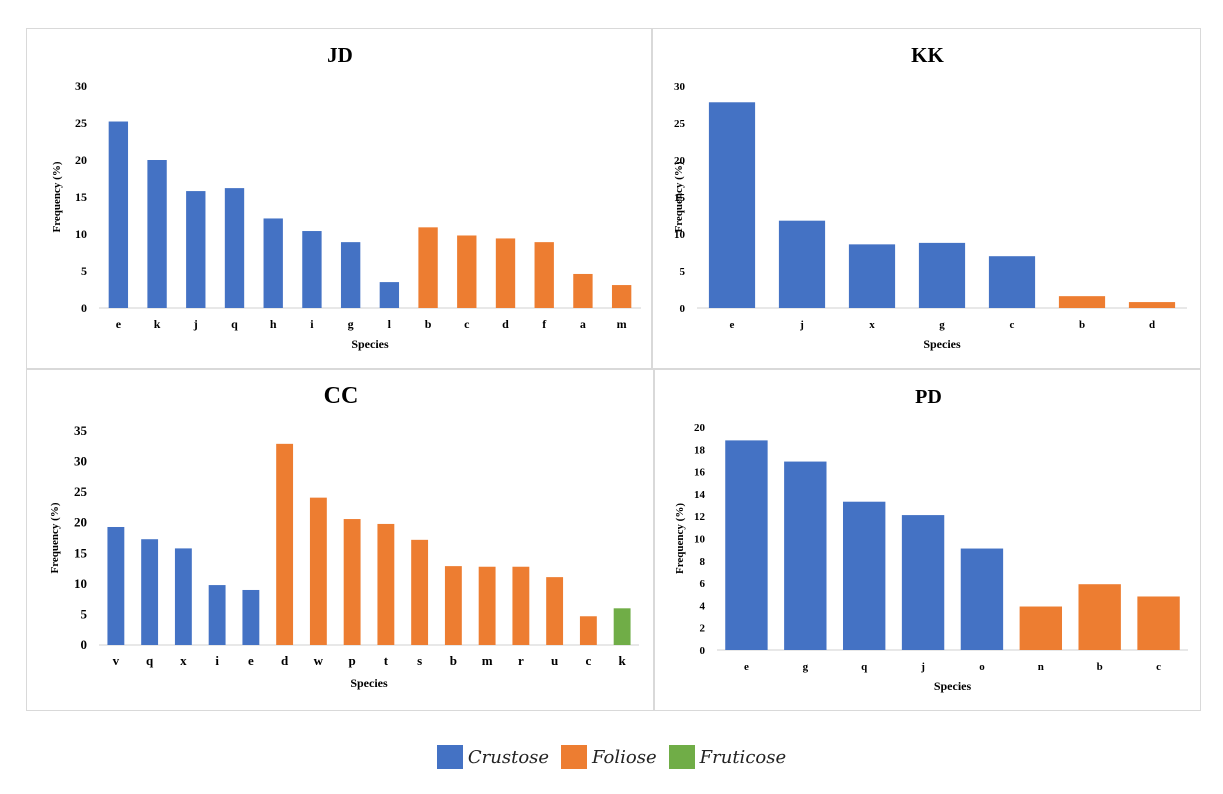  I want to click on x-tick-label: p, so click(352, 660).